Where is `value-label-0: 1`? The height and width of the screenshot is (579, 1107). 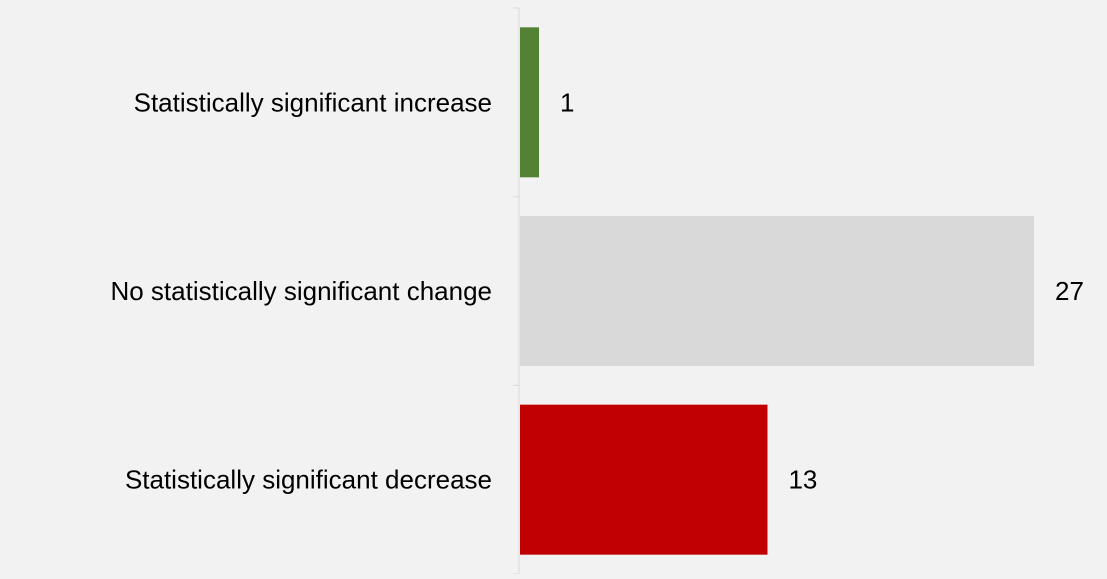
value-label-0: 1 is located at coordinates (567, 102).